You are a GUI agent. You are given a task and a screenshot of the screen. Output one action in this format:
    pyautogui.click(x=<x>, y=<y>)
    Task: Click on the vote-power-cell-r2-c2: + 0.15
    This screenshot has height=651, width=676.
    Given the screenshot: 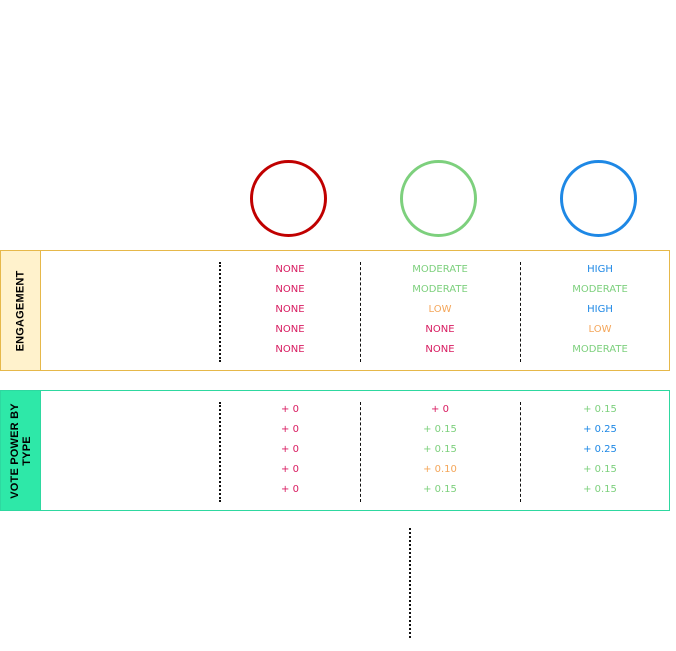 What is the action you would take?
    pyautogui.click(x=440, y=429)
    